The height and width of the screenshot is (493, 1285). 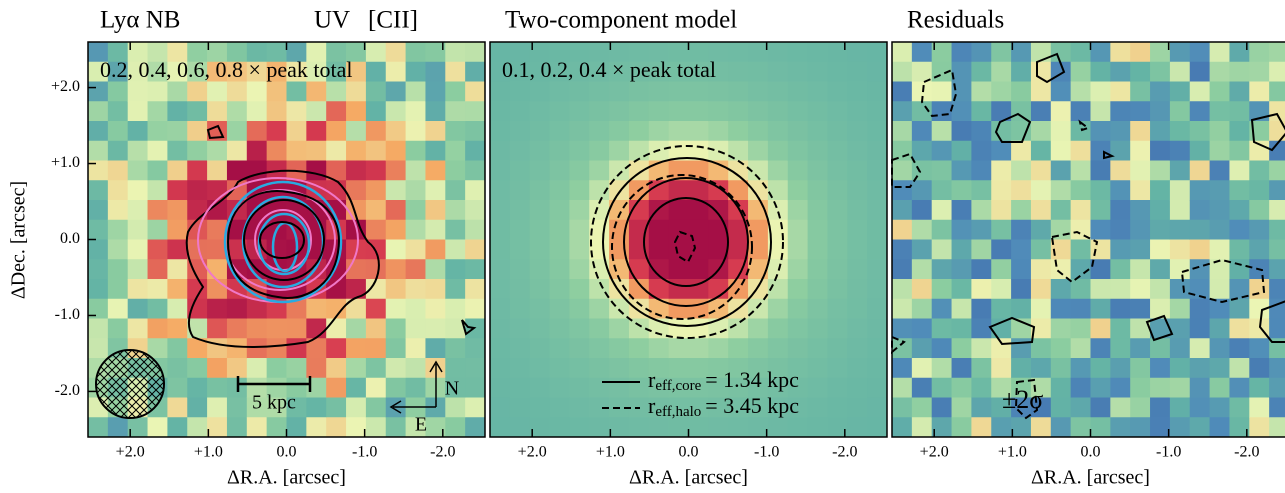 I want to click on x-tick-label: -2.0, so click(x=1246, y=452).